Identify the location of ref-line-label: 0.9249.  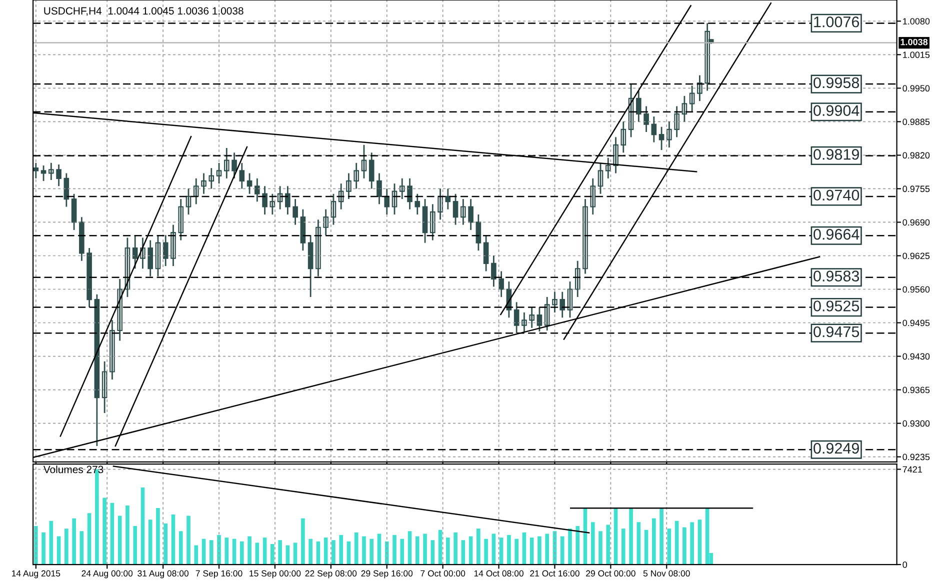
(836, 448).